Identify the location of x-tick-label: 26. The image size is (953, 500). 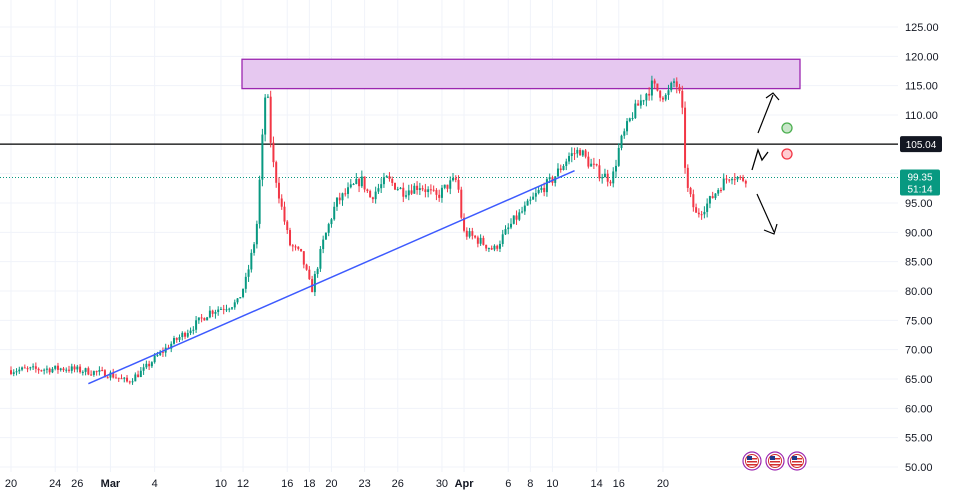
(77, 484).